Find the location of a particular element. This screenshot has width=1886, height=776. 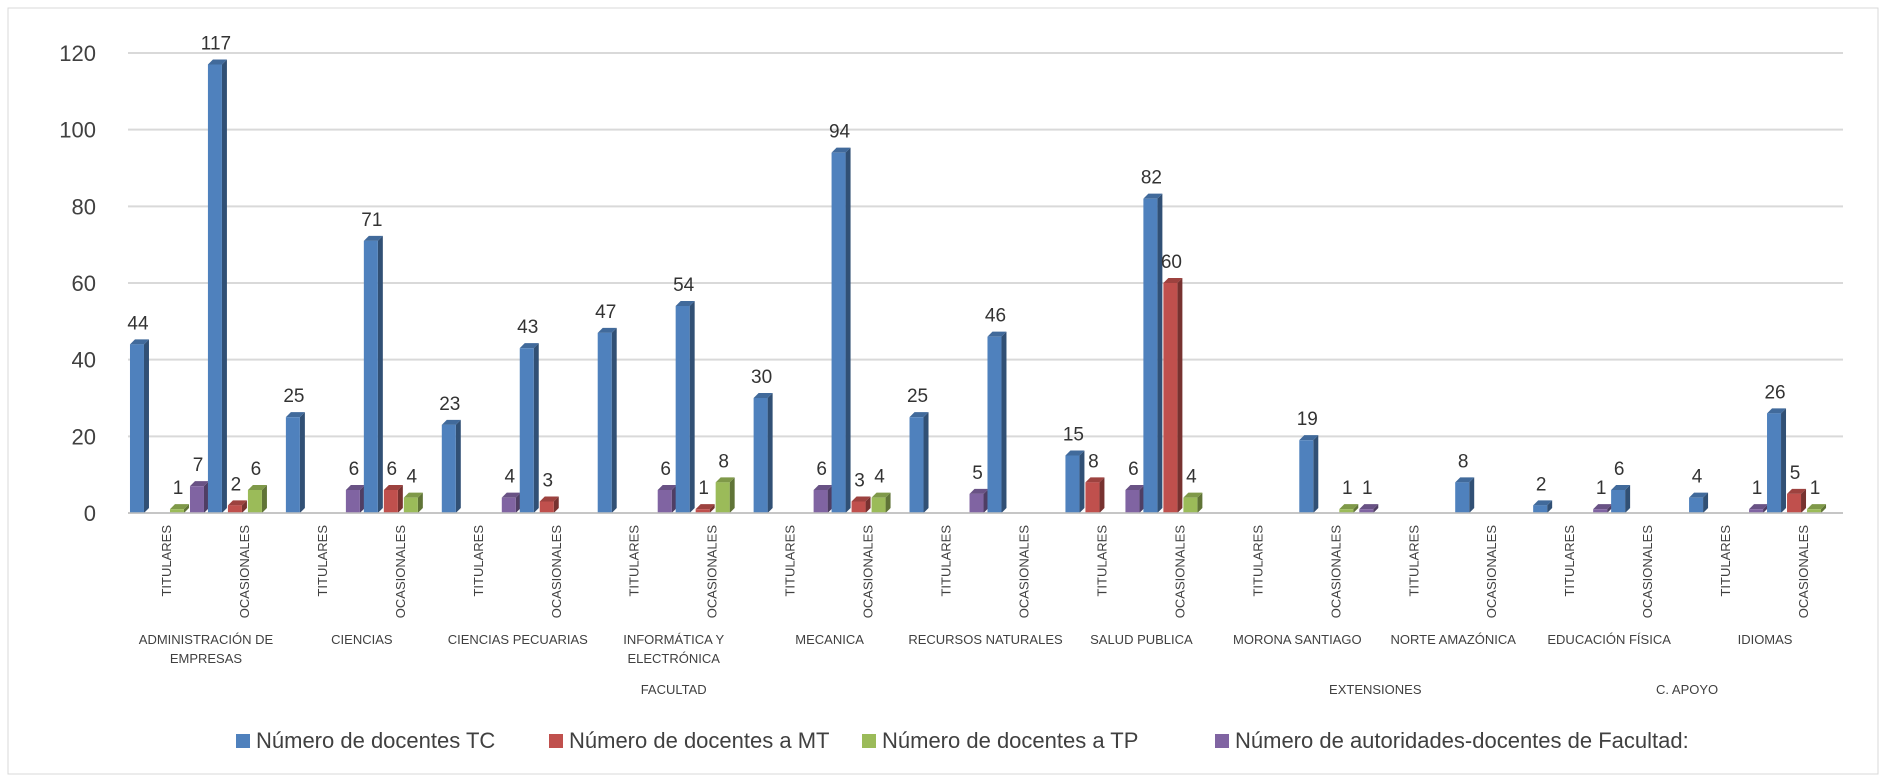

x-category-label: MORONA SANTIAGO is located at coordinates (1297, 639).